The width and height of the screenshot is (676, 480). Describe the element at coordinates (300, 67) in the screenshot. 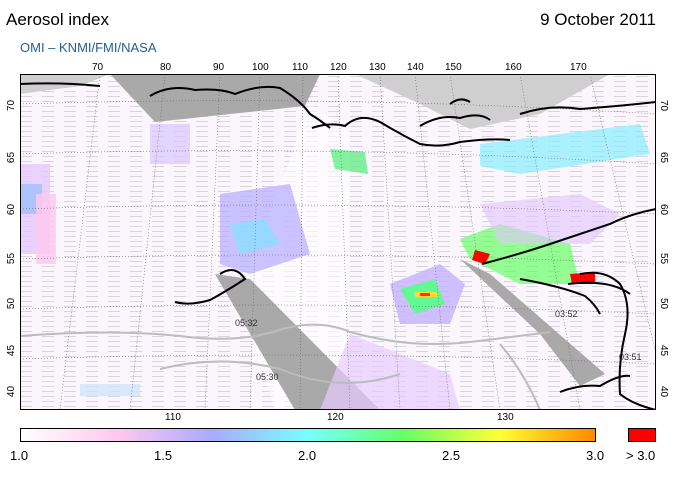

I see `lon-tick-top: 110` at that location.